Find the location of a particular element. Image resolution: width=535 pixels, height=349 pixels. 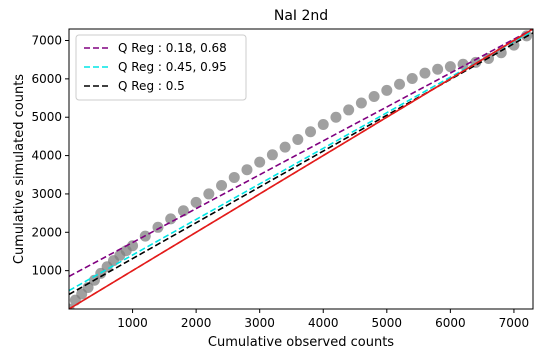

x-tick-label: 5000 is located at coordinates (387, 323).